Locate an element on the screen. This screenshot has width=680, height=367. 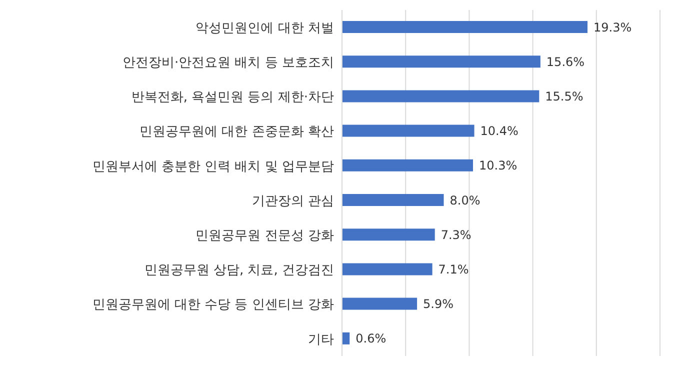
data-label: 10.4% is located at coordinates (499, 131).